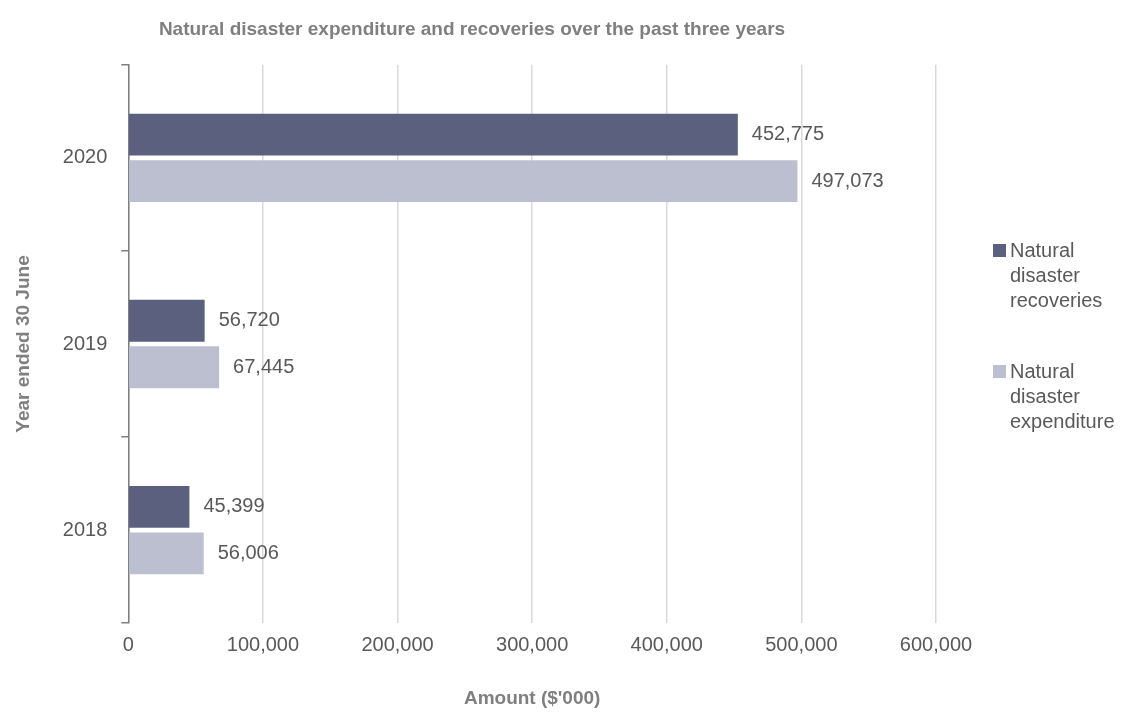  Describe the element at coordinates (85, 528) in the screenshot. I see `y-tick-label: 2018` at that location.